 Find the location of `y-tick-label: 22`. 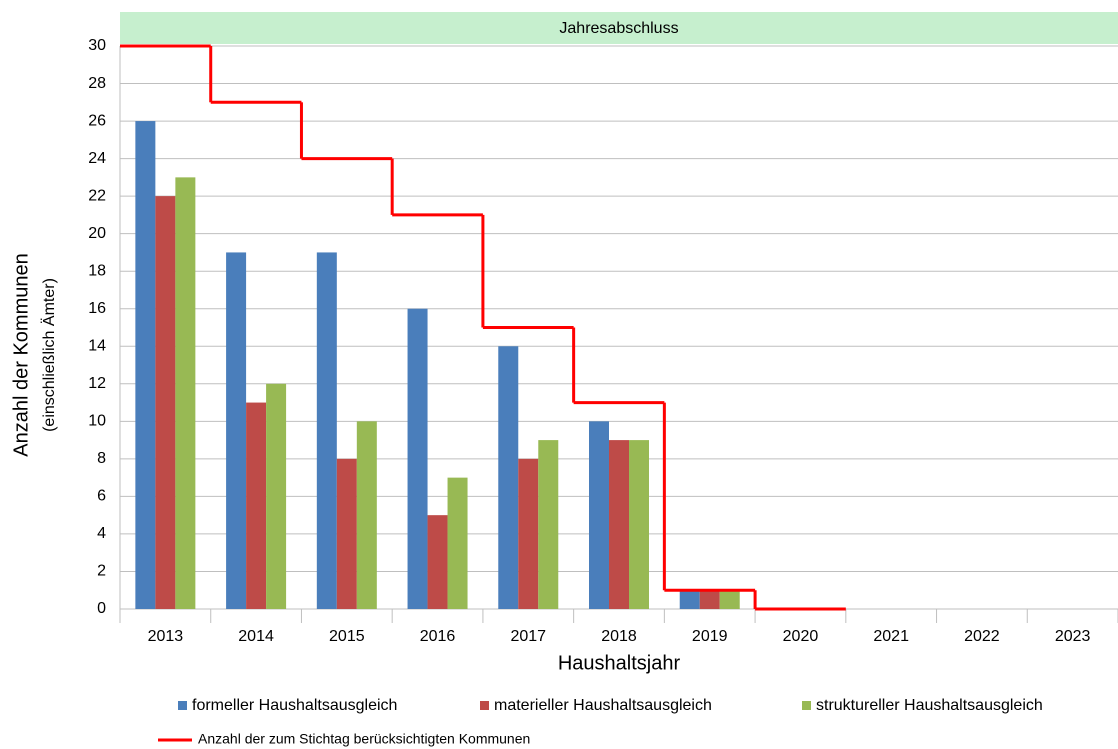

y-tick-label: 22 is located at coordinates (97, 195).